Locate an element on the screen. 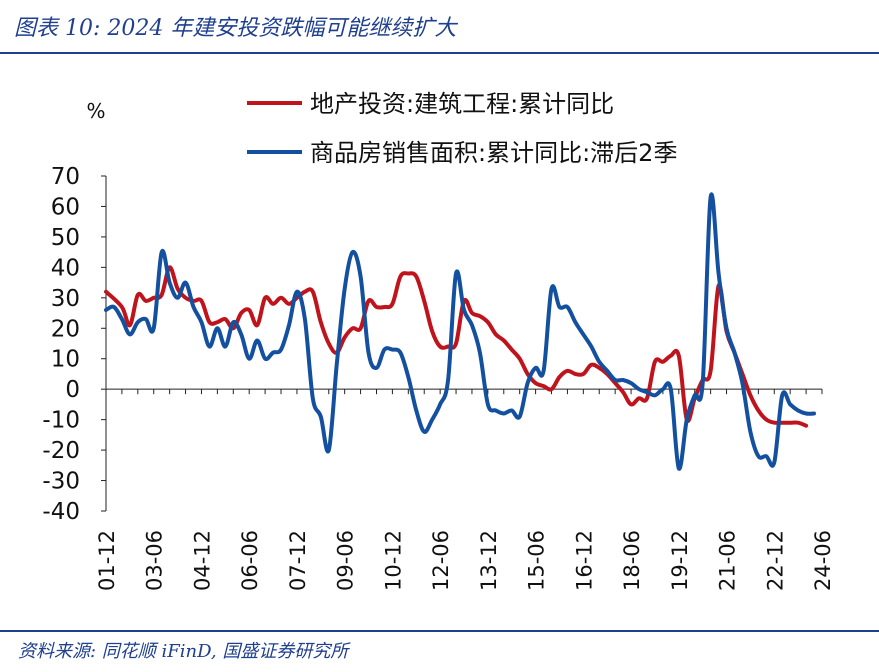 The width and height of the screenshot is (879, 672). x-tick-label: 13-12 is located at coordinates (489, 560).